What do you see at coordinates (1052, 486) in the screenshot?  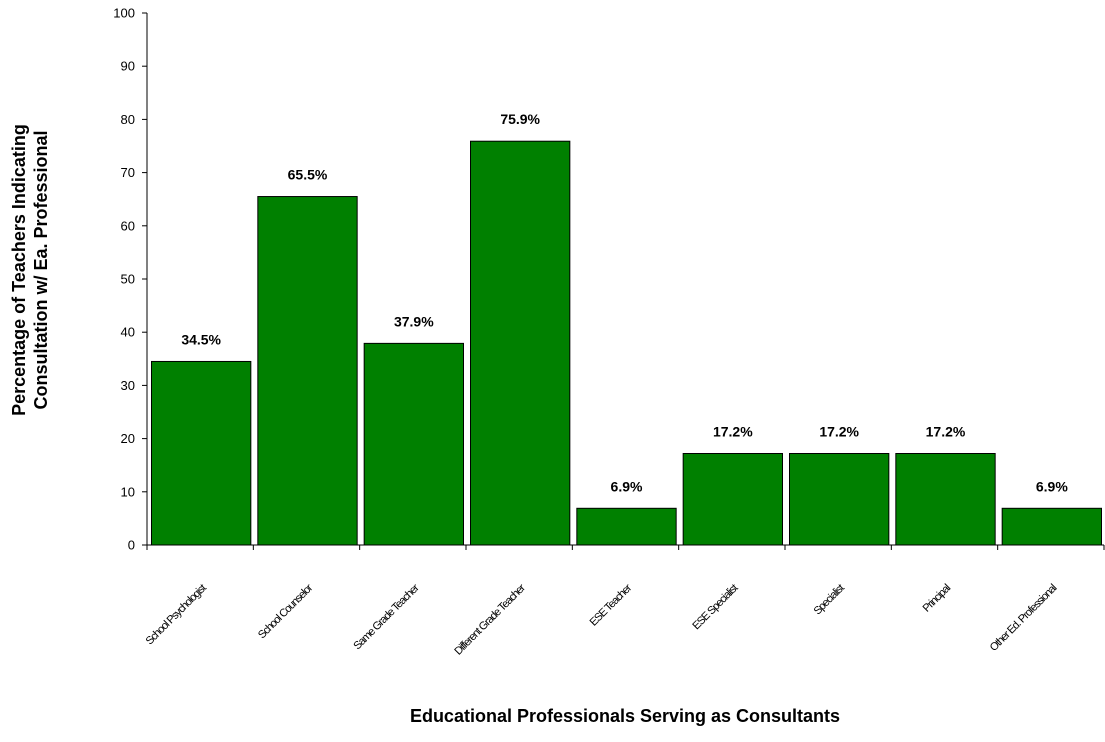 I see `data-label-8: 6.9%` at bounding box center [1052, 486].